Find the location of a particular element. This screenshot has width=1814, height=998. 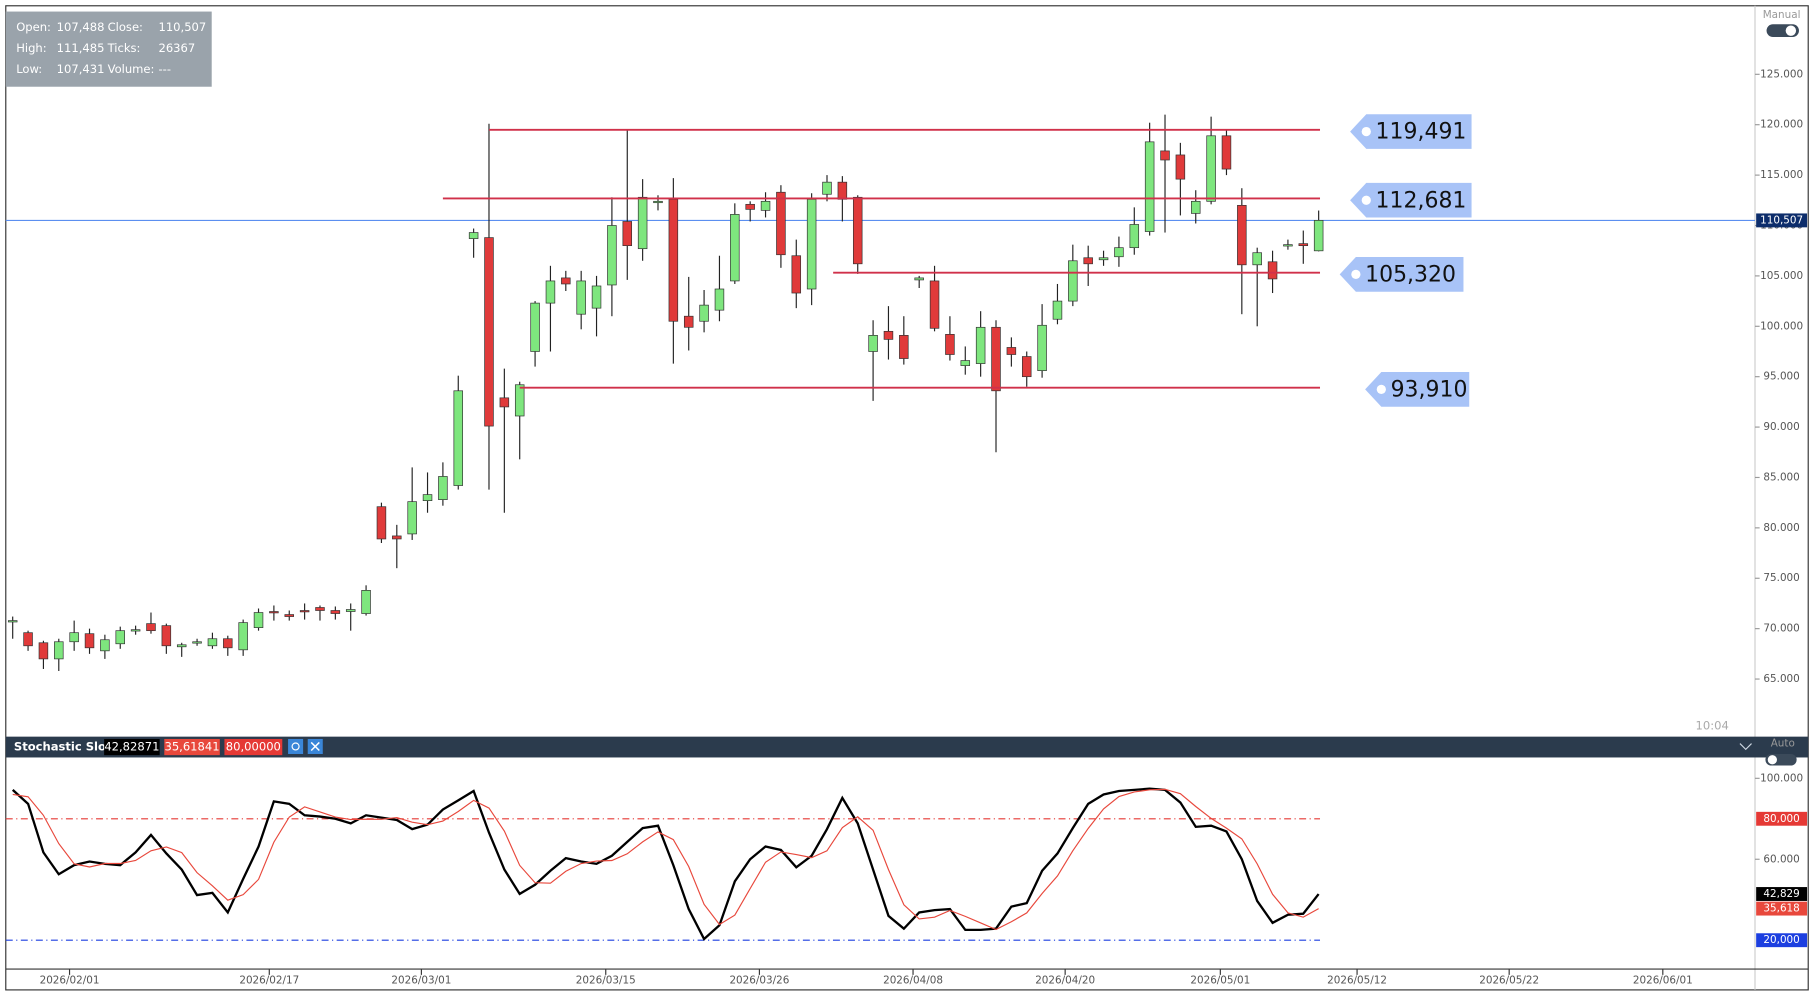

auto-label: Auto is located at coordinates (1783, 744).